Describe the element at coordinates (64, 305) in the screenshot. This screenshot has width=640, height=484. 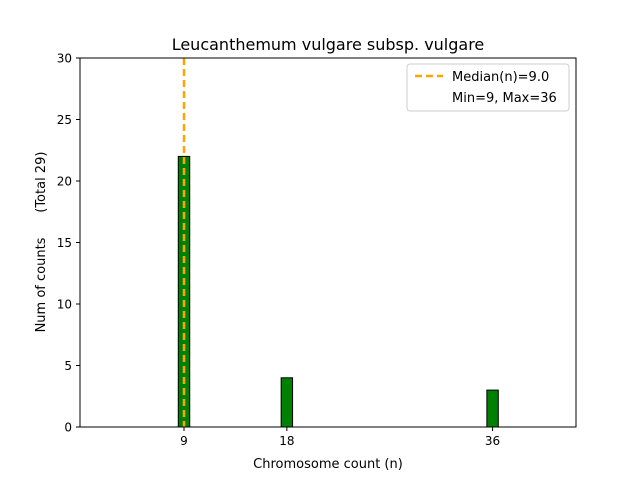
I see `y-tick-label: 10` at that location.